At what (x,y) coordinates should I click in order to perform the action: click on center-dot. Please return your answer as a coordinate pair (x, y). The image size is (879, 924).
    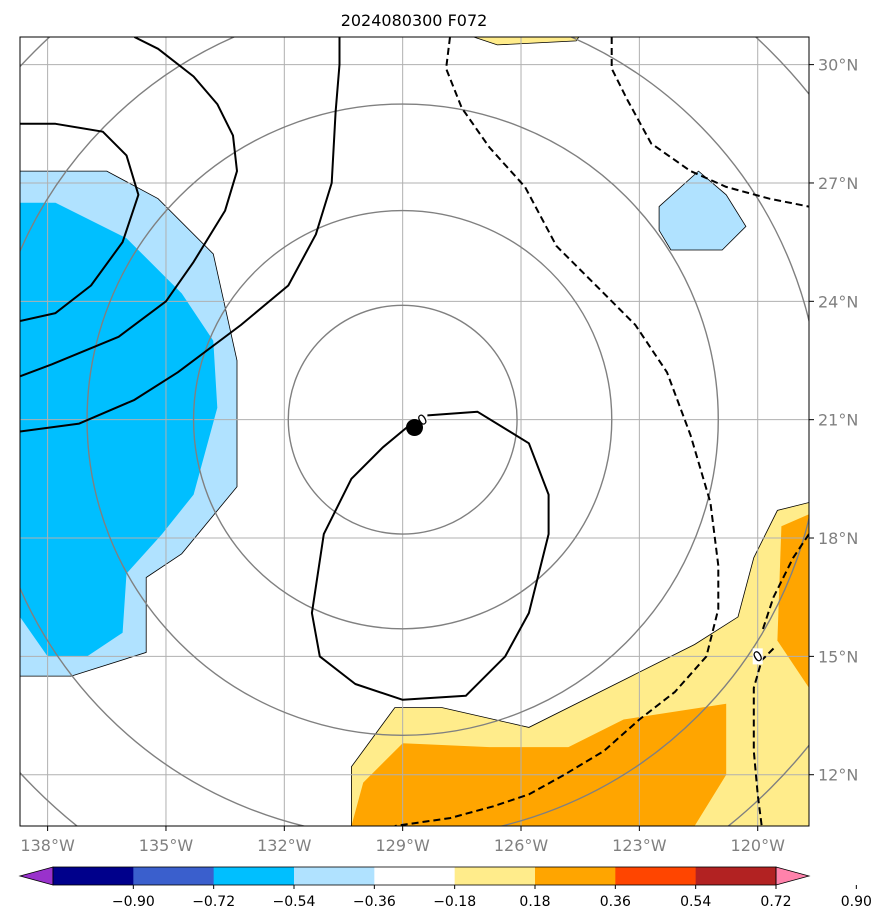
    Looking at the image, I should click on (414, 428).